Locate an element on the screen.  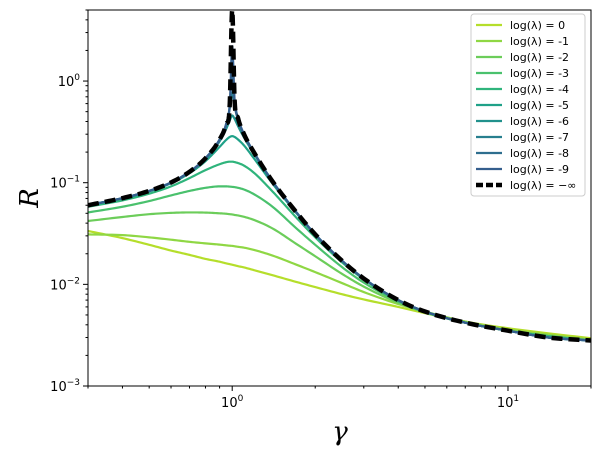
legend-label: log(λ) = -7 is located at coordinates (539, 137).